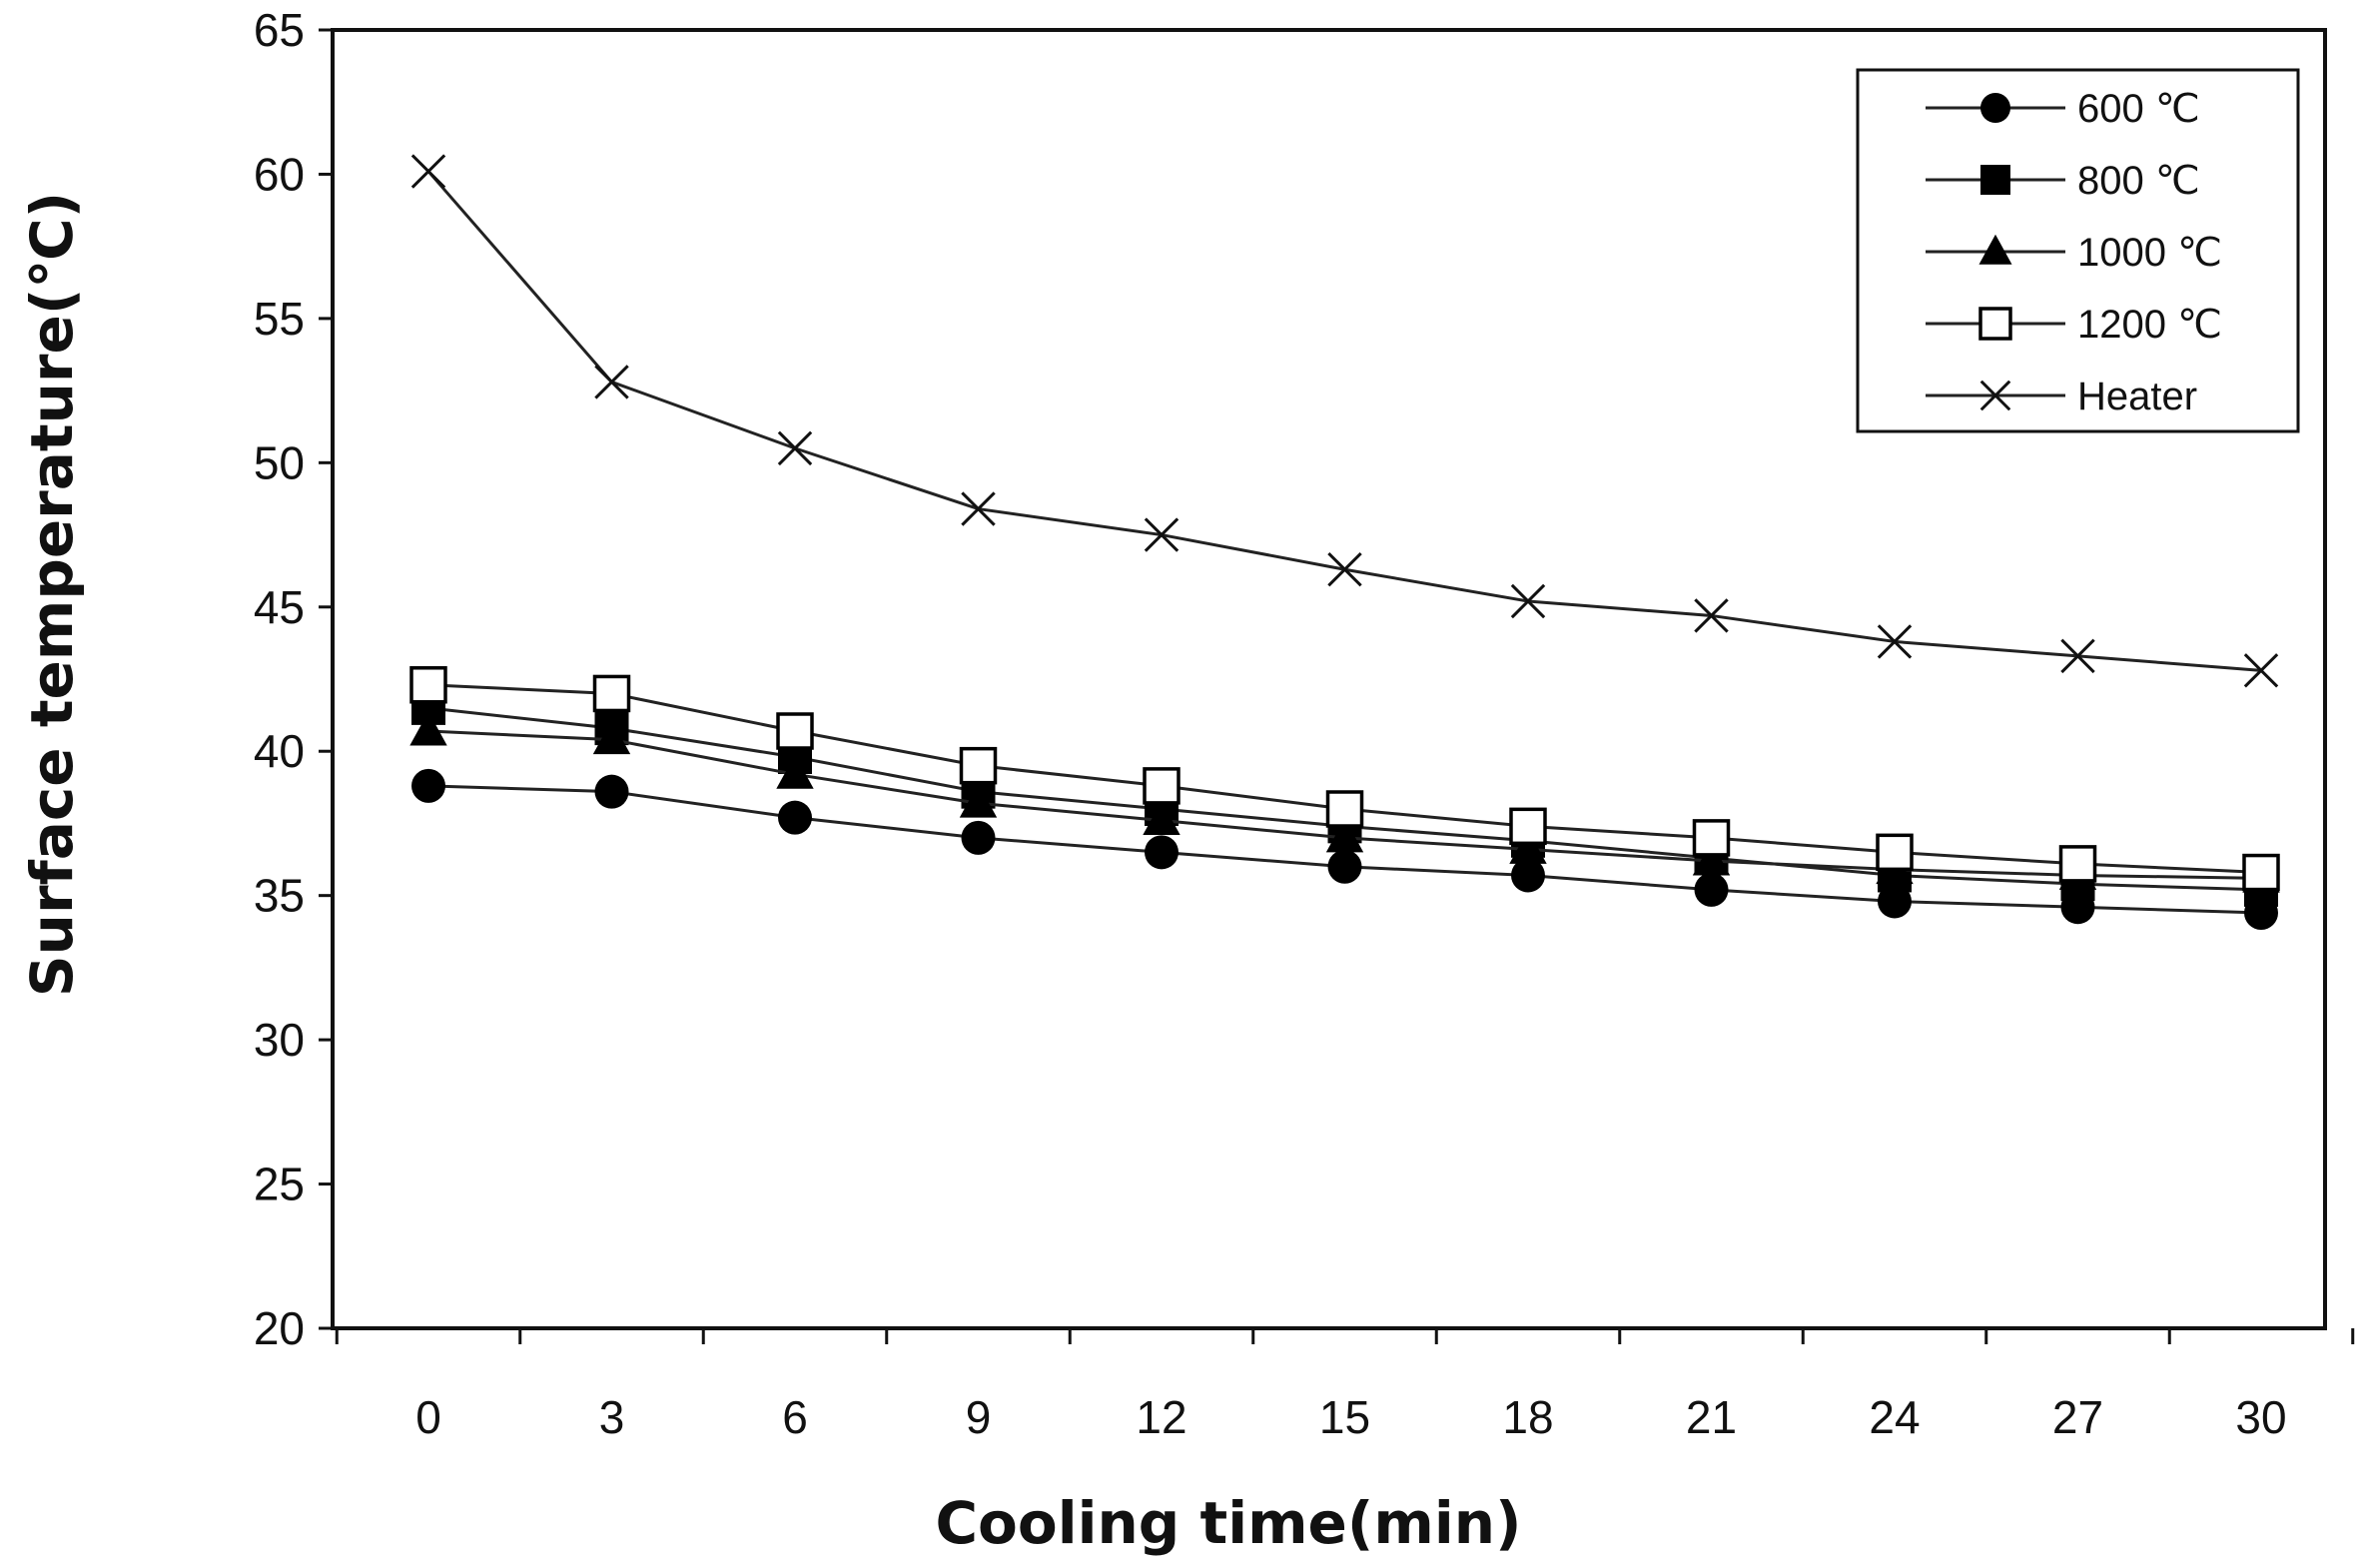 This screenshot has width=2360, height=1568. I want to click on legend-item: 800 ℃, so click(2063, 181).